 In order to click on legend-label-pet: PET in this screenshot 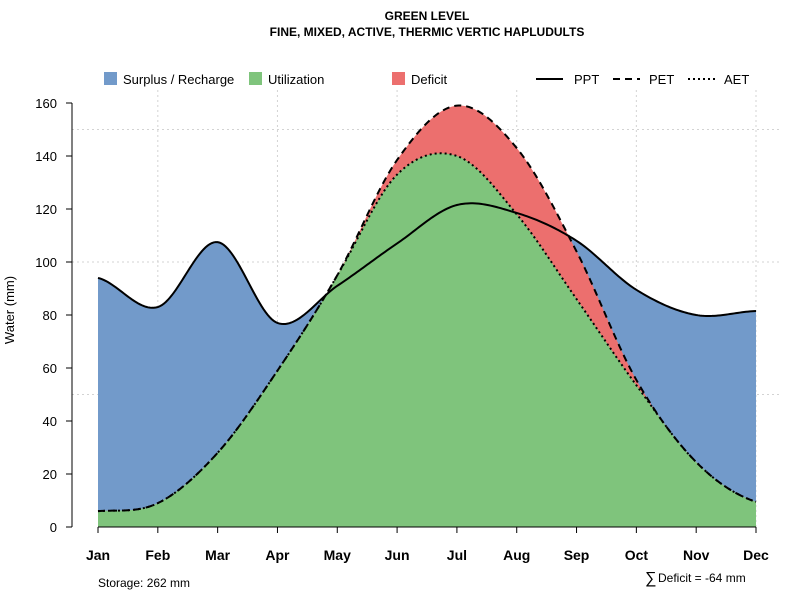, I will do `click(661, 79)`.